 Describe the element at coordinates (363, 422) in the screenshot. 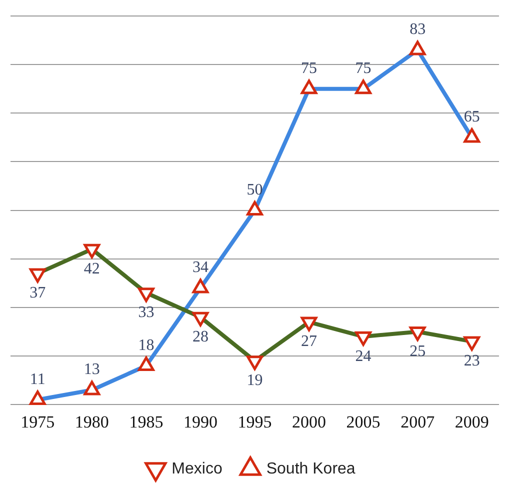

I see `x-tick-label: 2005` at that location.